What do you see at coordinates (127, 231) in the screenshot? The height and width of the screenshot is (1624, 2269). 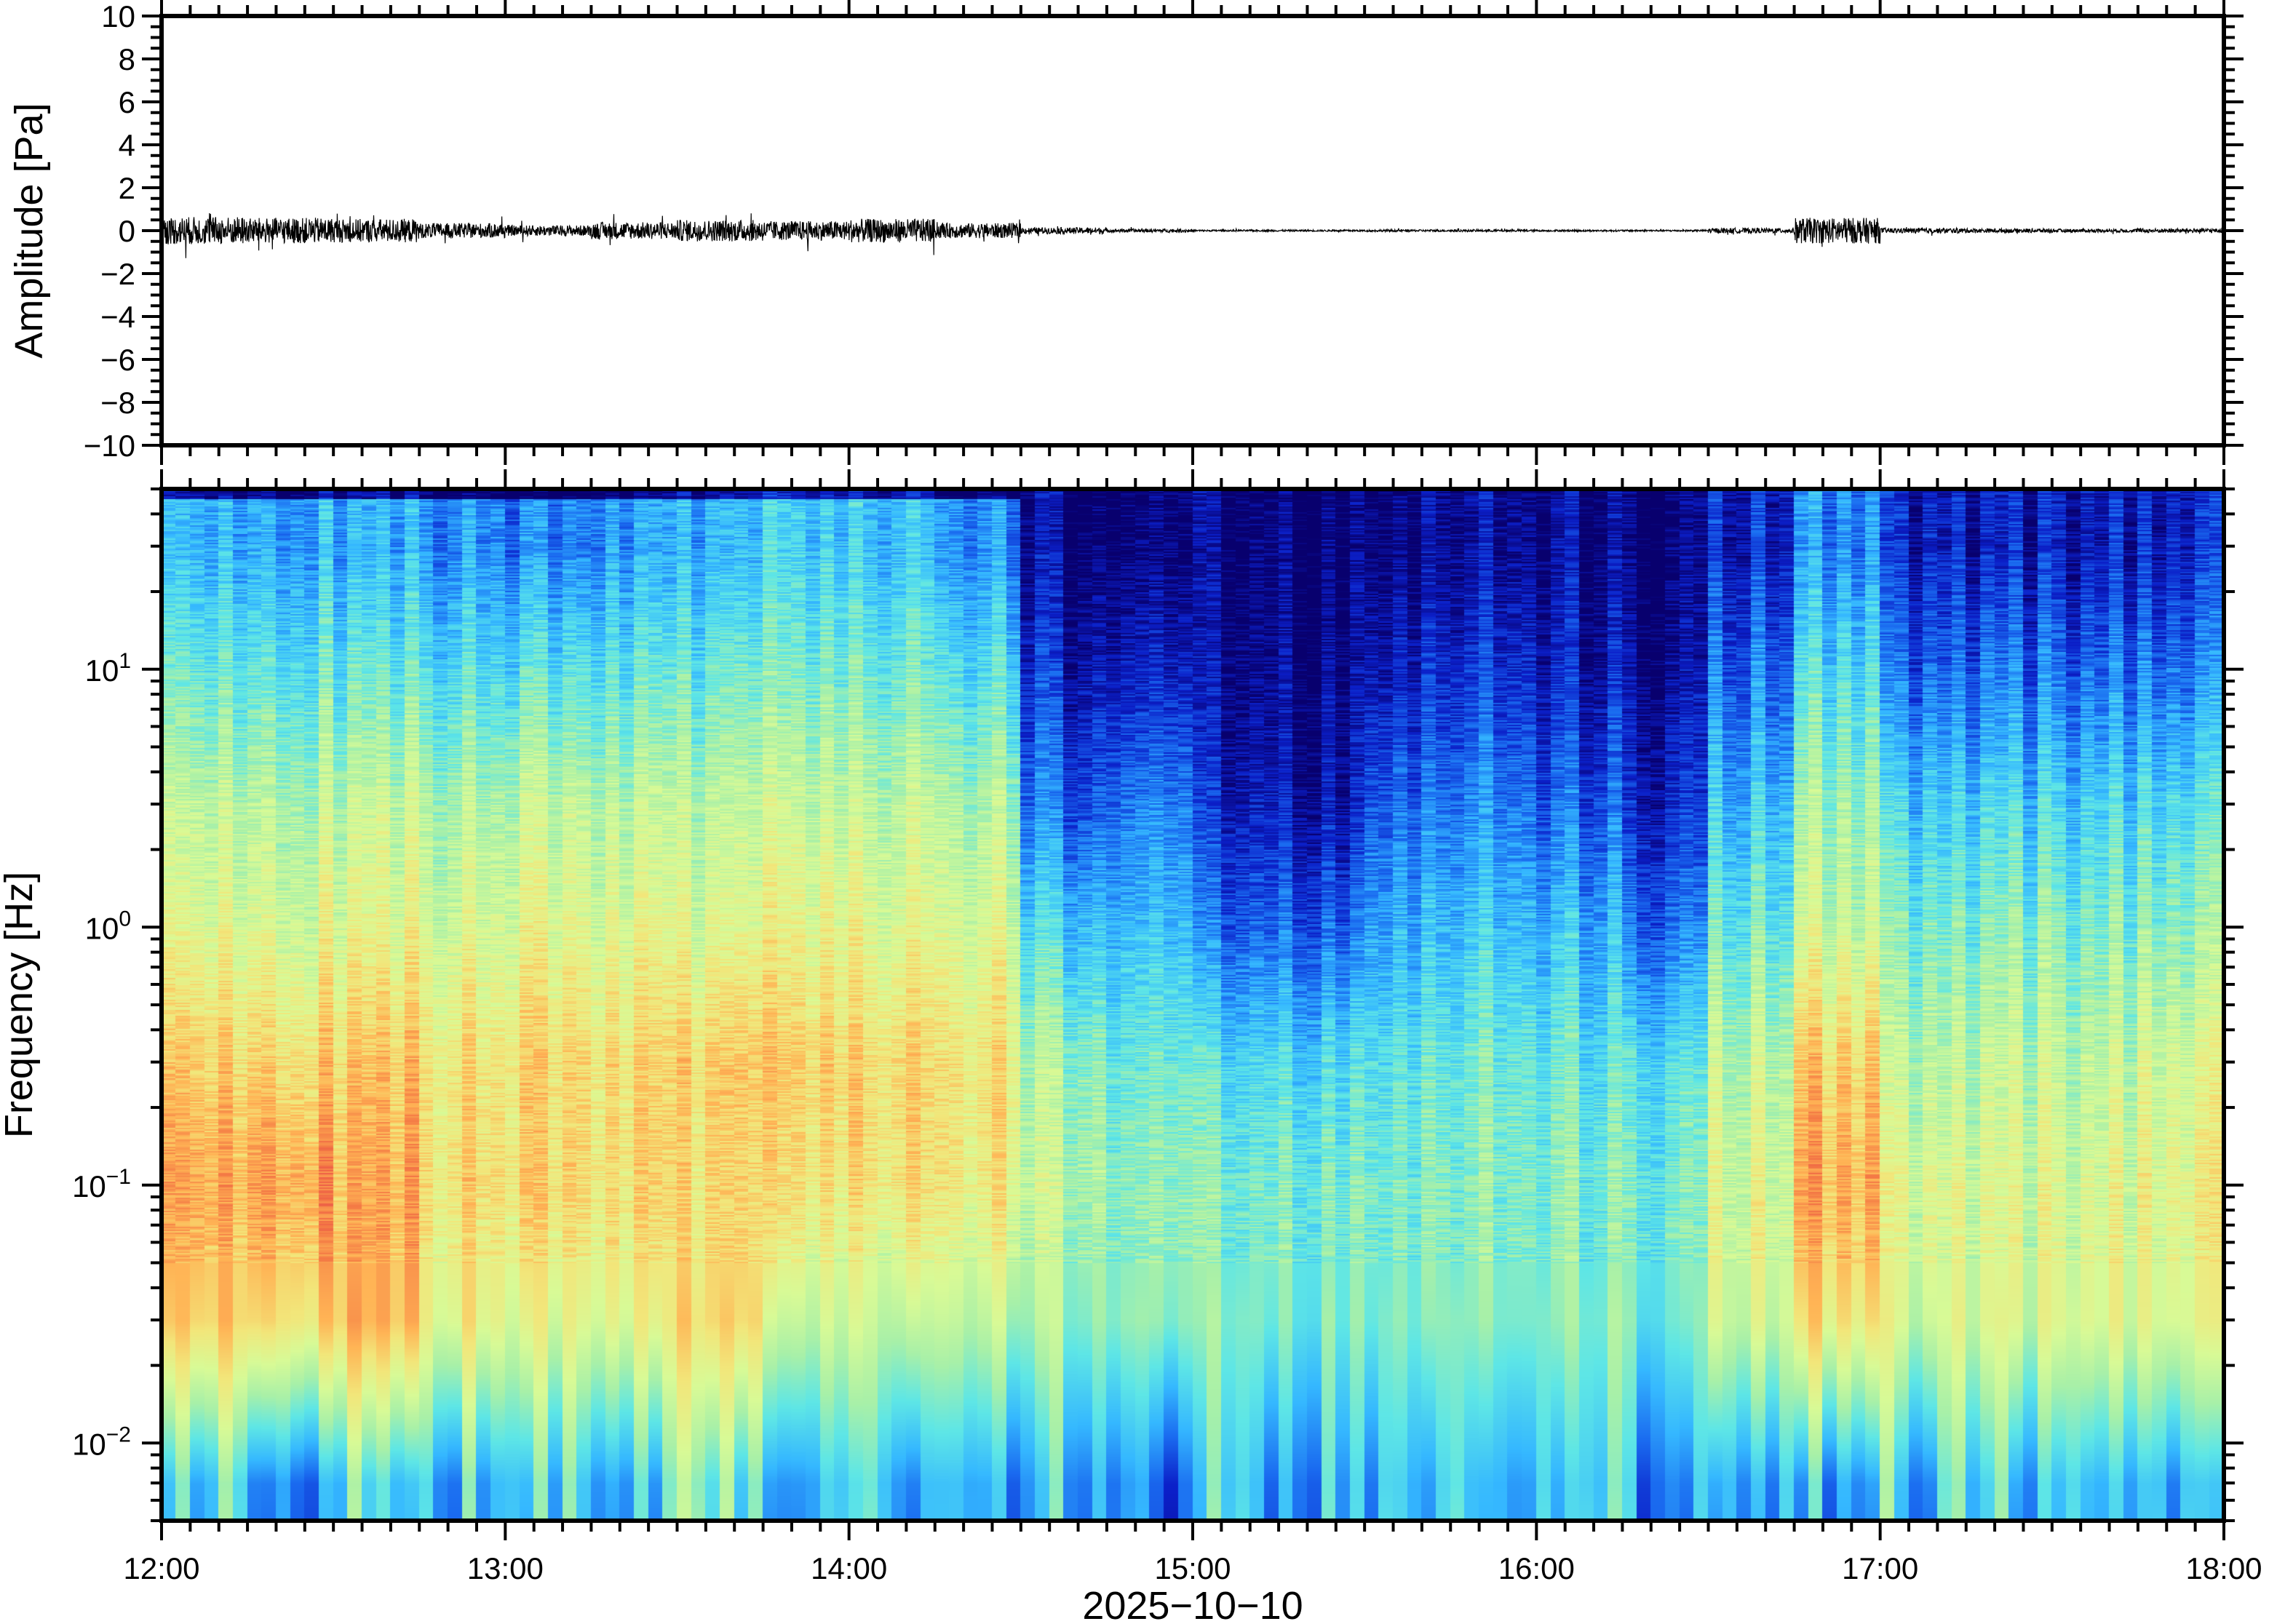 I see `amplitude-tick-label: 0` at bounding box center [127, 231].